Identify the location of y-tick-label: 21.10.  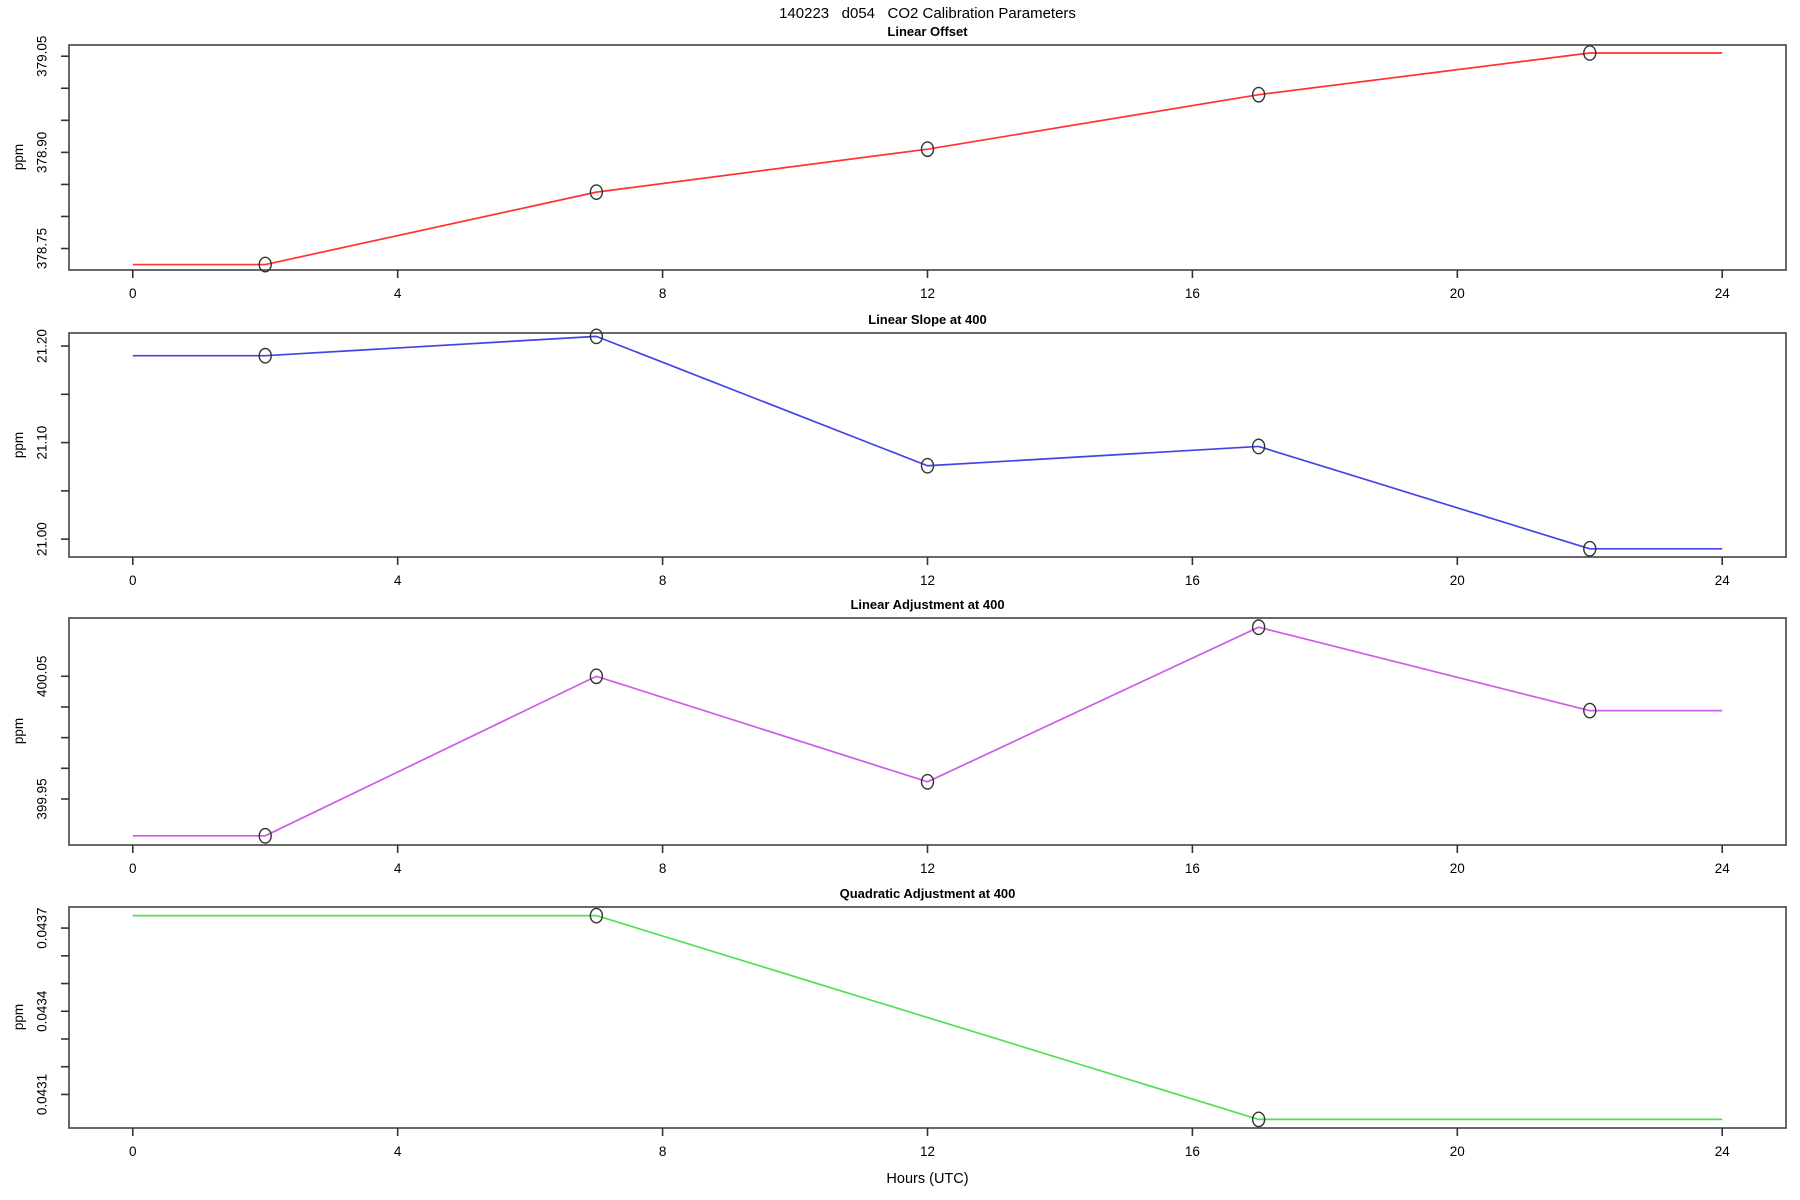
(42, 443).